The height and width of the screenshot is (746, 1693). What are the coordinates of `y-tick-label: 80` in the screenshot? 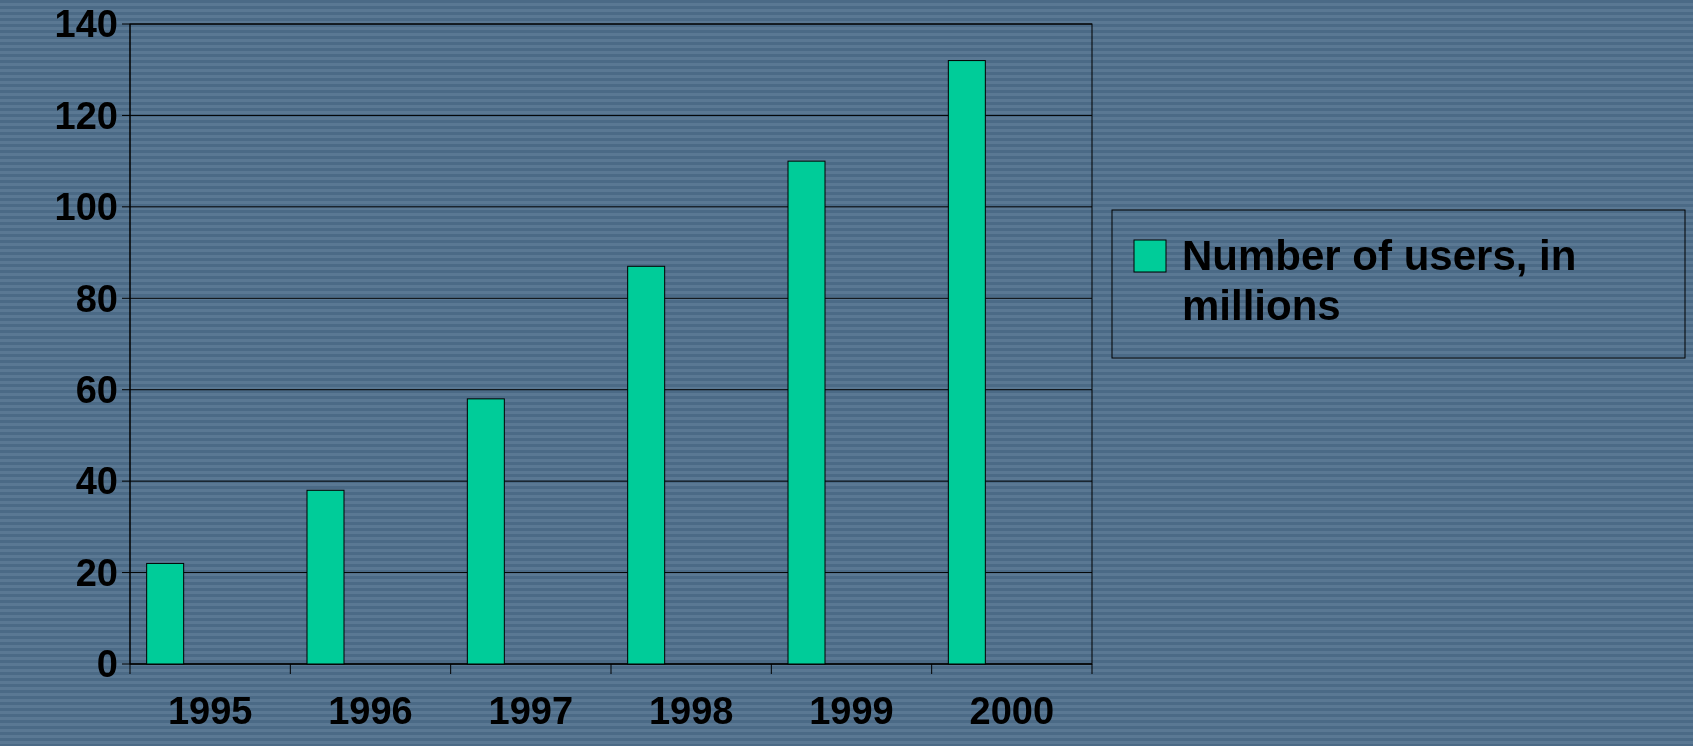 It's located at (96, 298).